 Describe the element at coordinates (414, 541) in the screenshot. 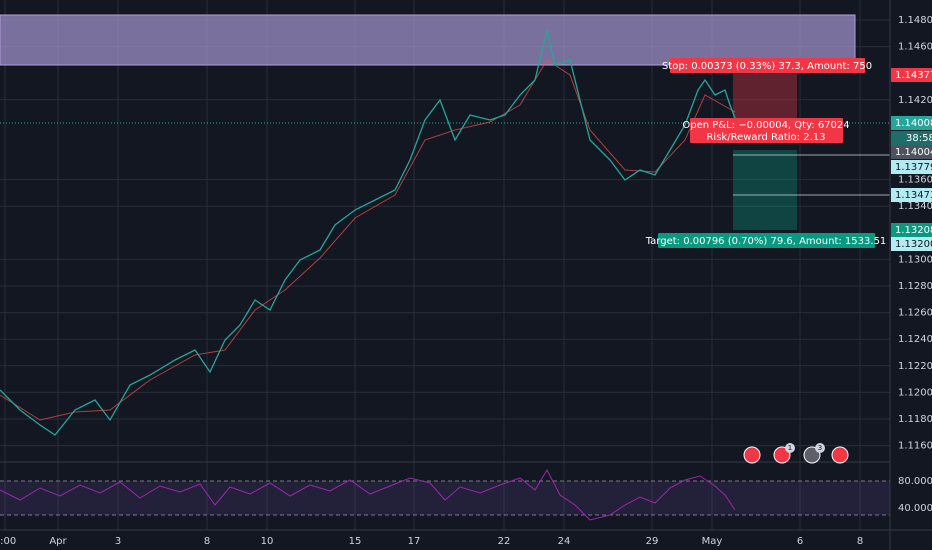

I see `time-tick-label: 17` at that location.